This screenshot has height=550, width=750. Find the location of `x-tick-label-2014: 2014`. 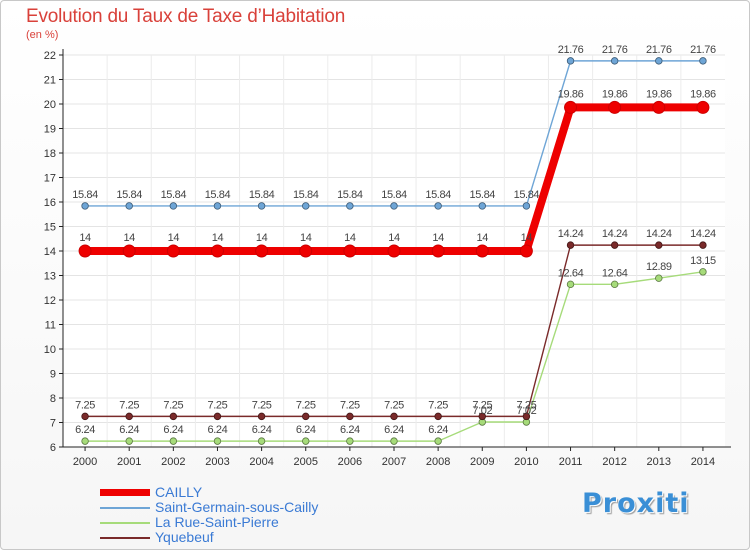

x-tick-label-2014: 2014 is located at coordinates (703, 462).